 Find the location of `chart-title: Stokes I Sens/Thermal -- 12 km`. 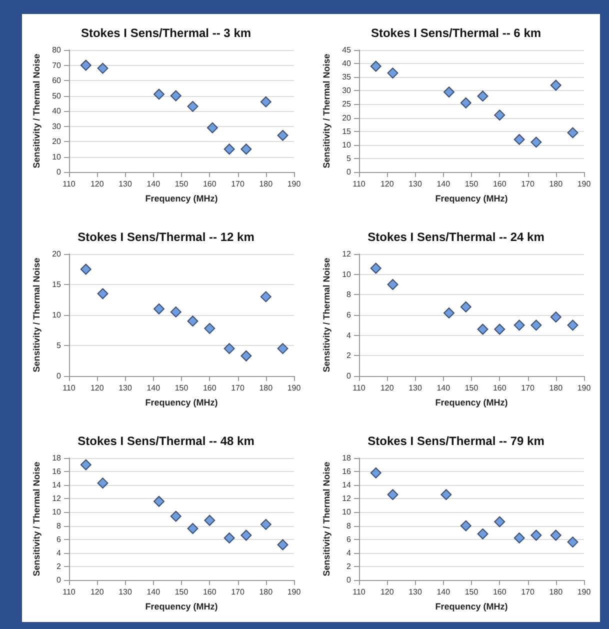

chart-title: Stokes I Sens/Thermal -- 12 km is located at coordinates (166, 237).